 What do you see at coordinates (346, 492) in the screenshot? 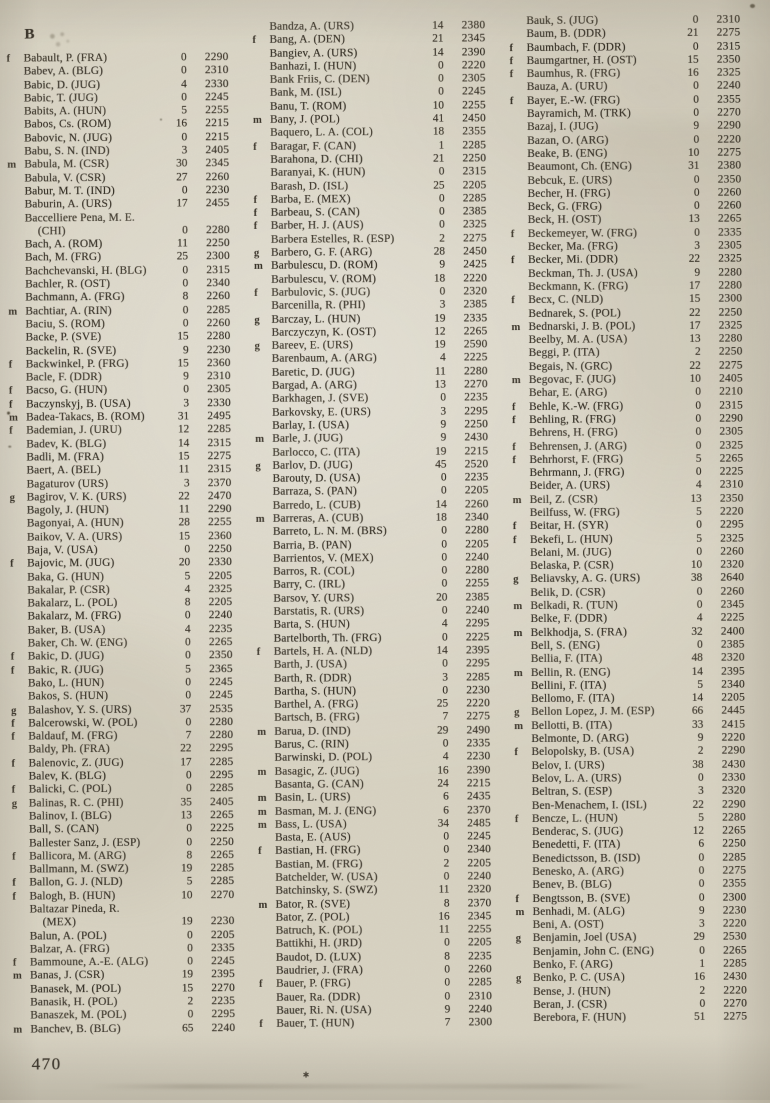
I see `player-name: Barraza, S. (PAN)` at bounding box center [346, 492].